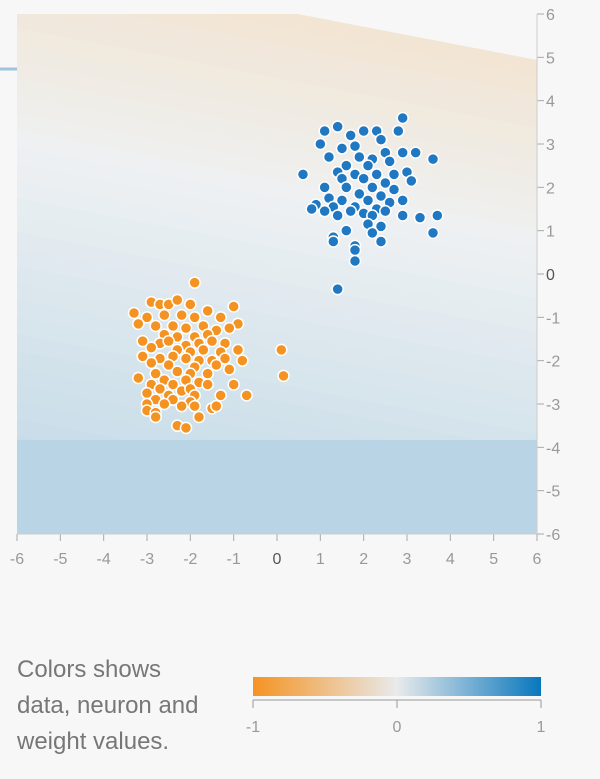 The image size is (600, 779). I want to click on y-tick-label: -2, so click(553, 362).